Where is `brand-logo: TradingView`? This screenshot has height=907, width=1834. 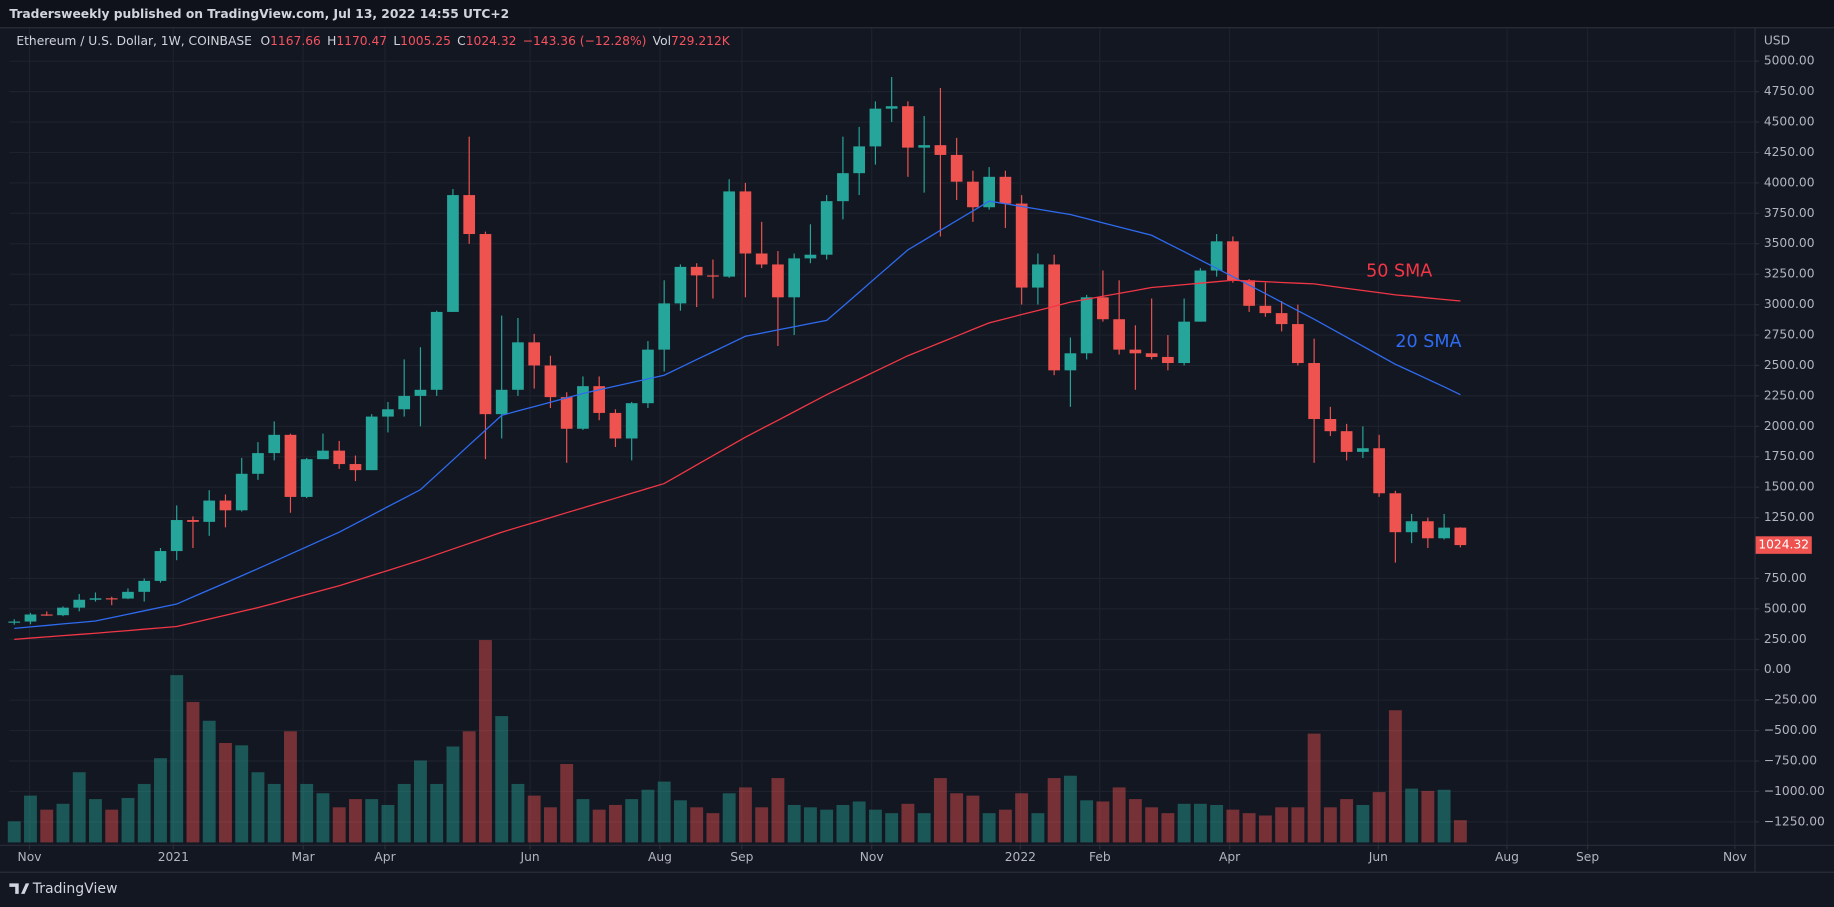
brand-logo: TradingView is located at coordinates (63, 889).